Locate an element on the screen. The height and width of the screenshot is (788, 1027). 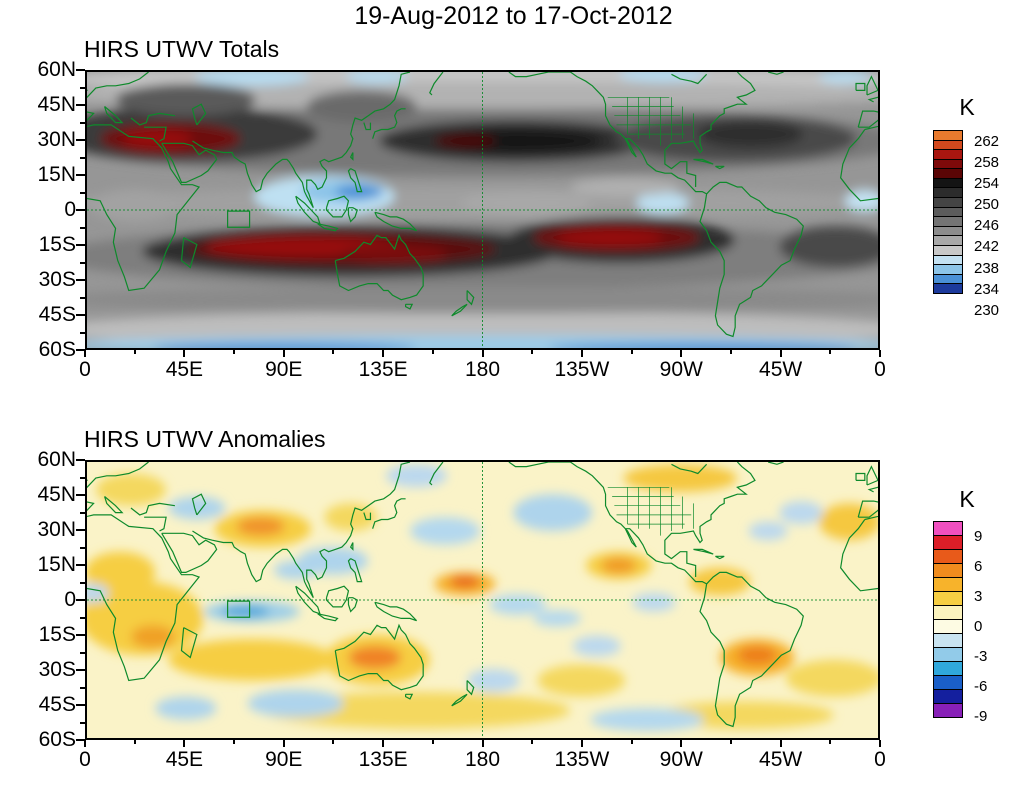
colorbar-tick-label: 258 is located at coordinates (987, 162).